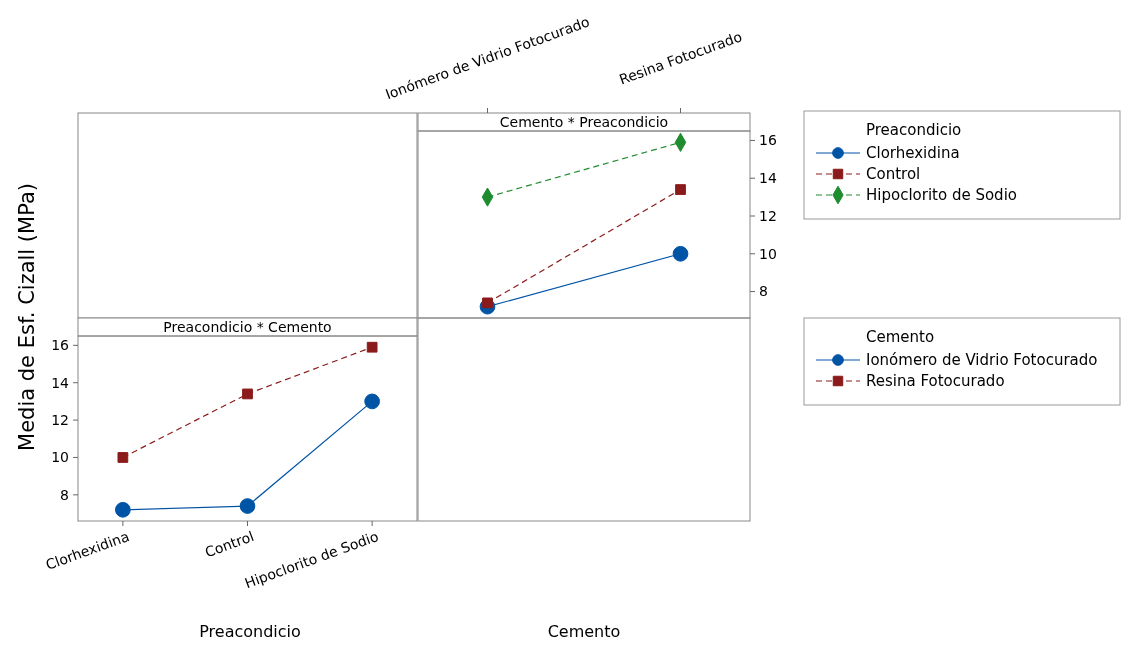 Image resolution: width=1121 pixels, height=646 pixels. Describe the element at coordinates (768, 253) in the screenshot. I see `y2-tick-label: 10` at that location.